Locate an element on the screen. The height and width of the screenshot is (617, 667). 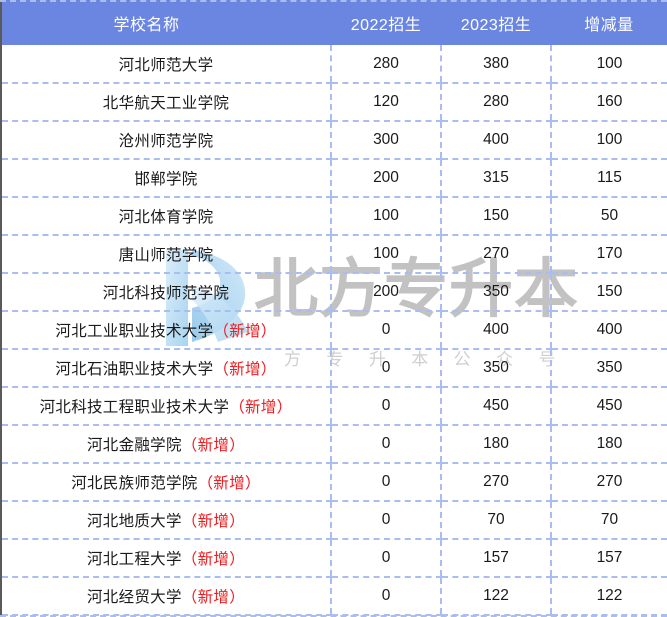
school-name-text: 河北金融学院 is located at coordinates (134, 445).